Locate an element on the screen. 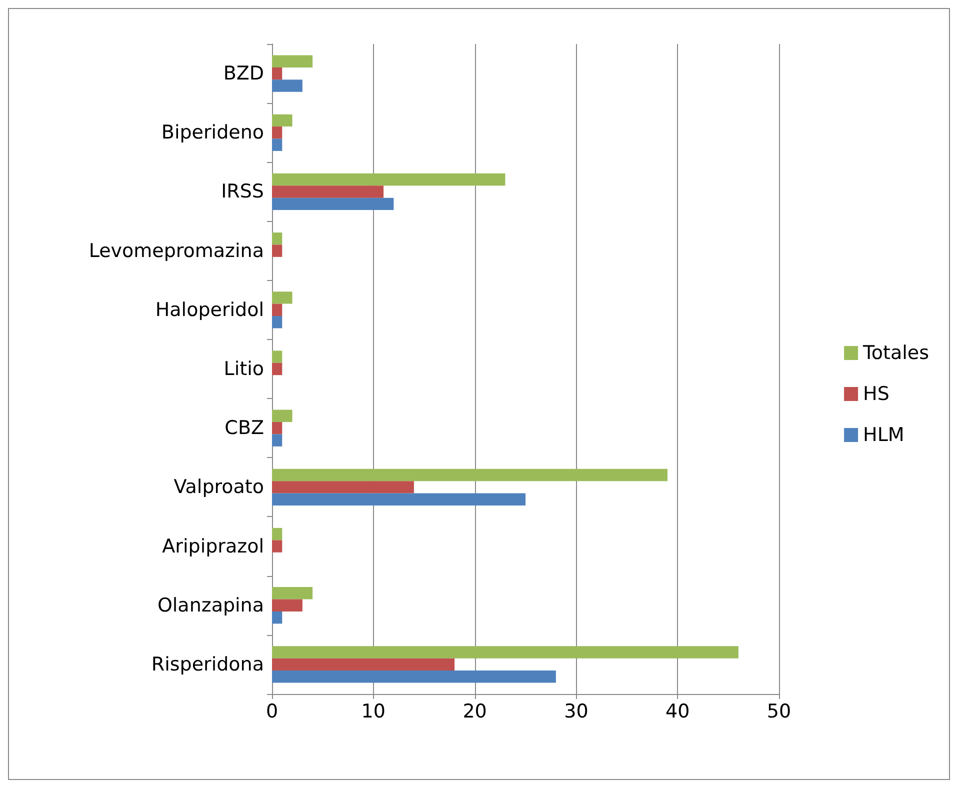 Image resolution: width=958 pixels, height=790 pixels. y-tick-label: Litio is located at coordinates (244, 369).